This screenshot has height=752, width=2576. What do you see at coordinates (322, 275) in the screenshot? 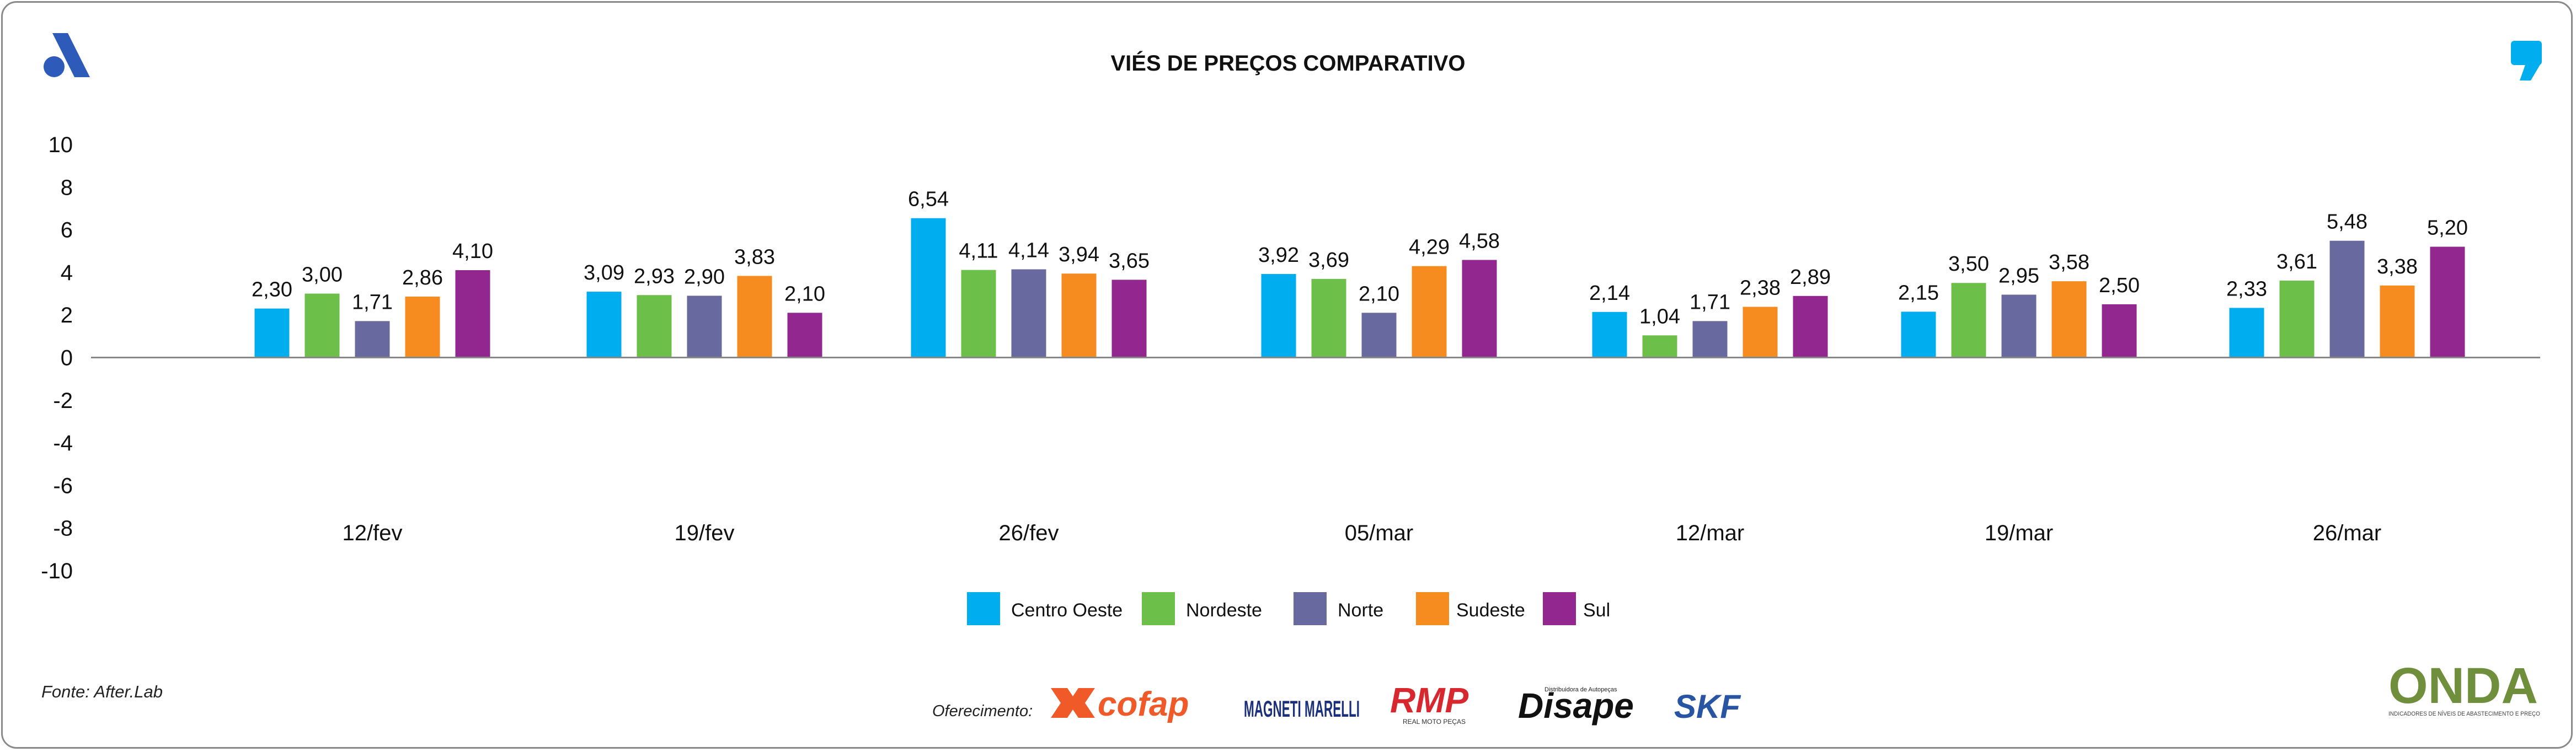
I see `bar-value-label: 3,00` at bounding box center [322, 275].